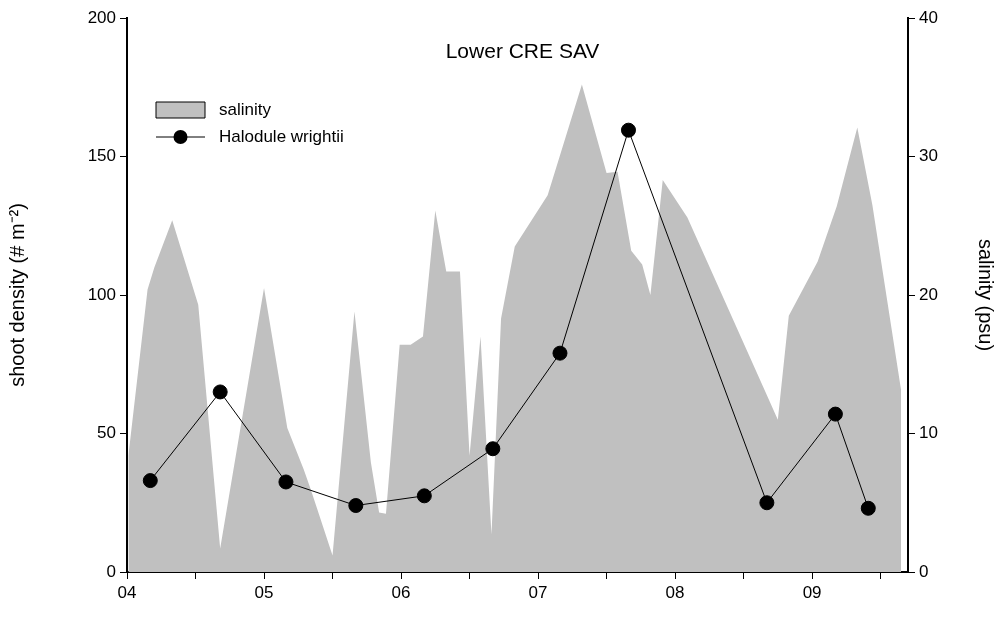 The image size is (1003, 617). I want to click on text: Lower CRE SAV, so click(522, 50).